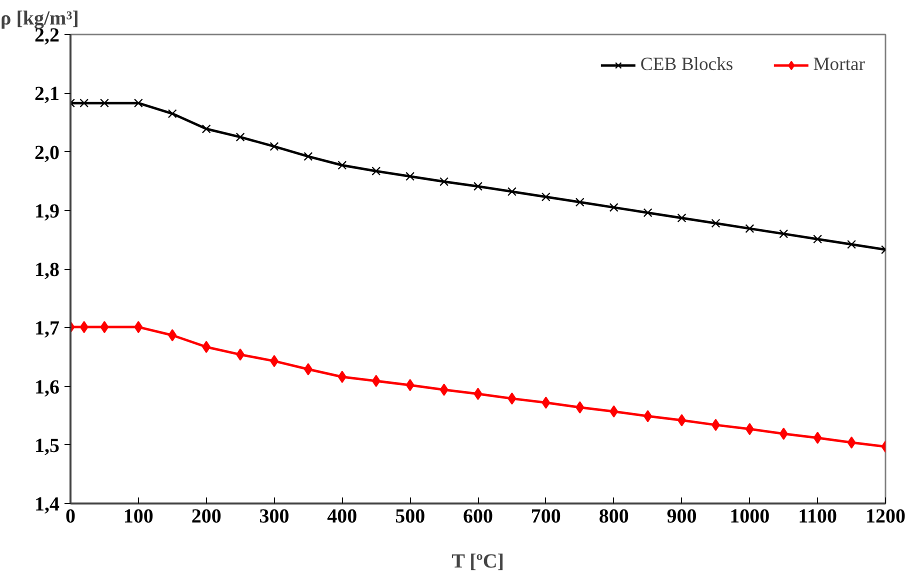 This screenshot has height=580, width=910. What do you see at coordinates (47, 211) in the screenshot?
I see `y-tick-label: 1,9` at bounding box center [47, 211].